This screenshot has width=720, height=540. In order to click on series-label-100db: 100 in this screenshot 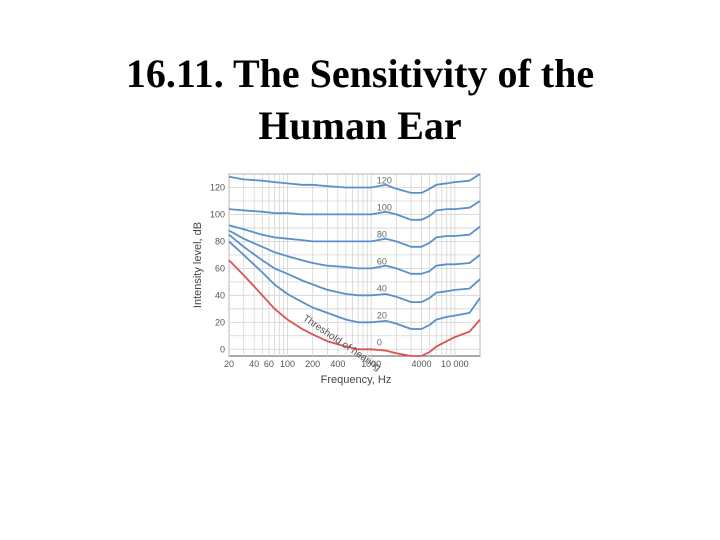, I will do `click(384, 207)`.